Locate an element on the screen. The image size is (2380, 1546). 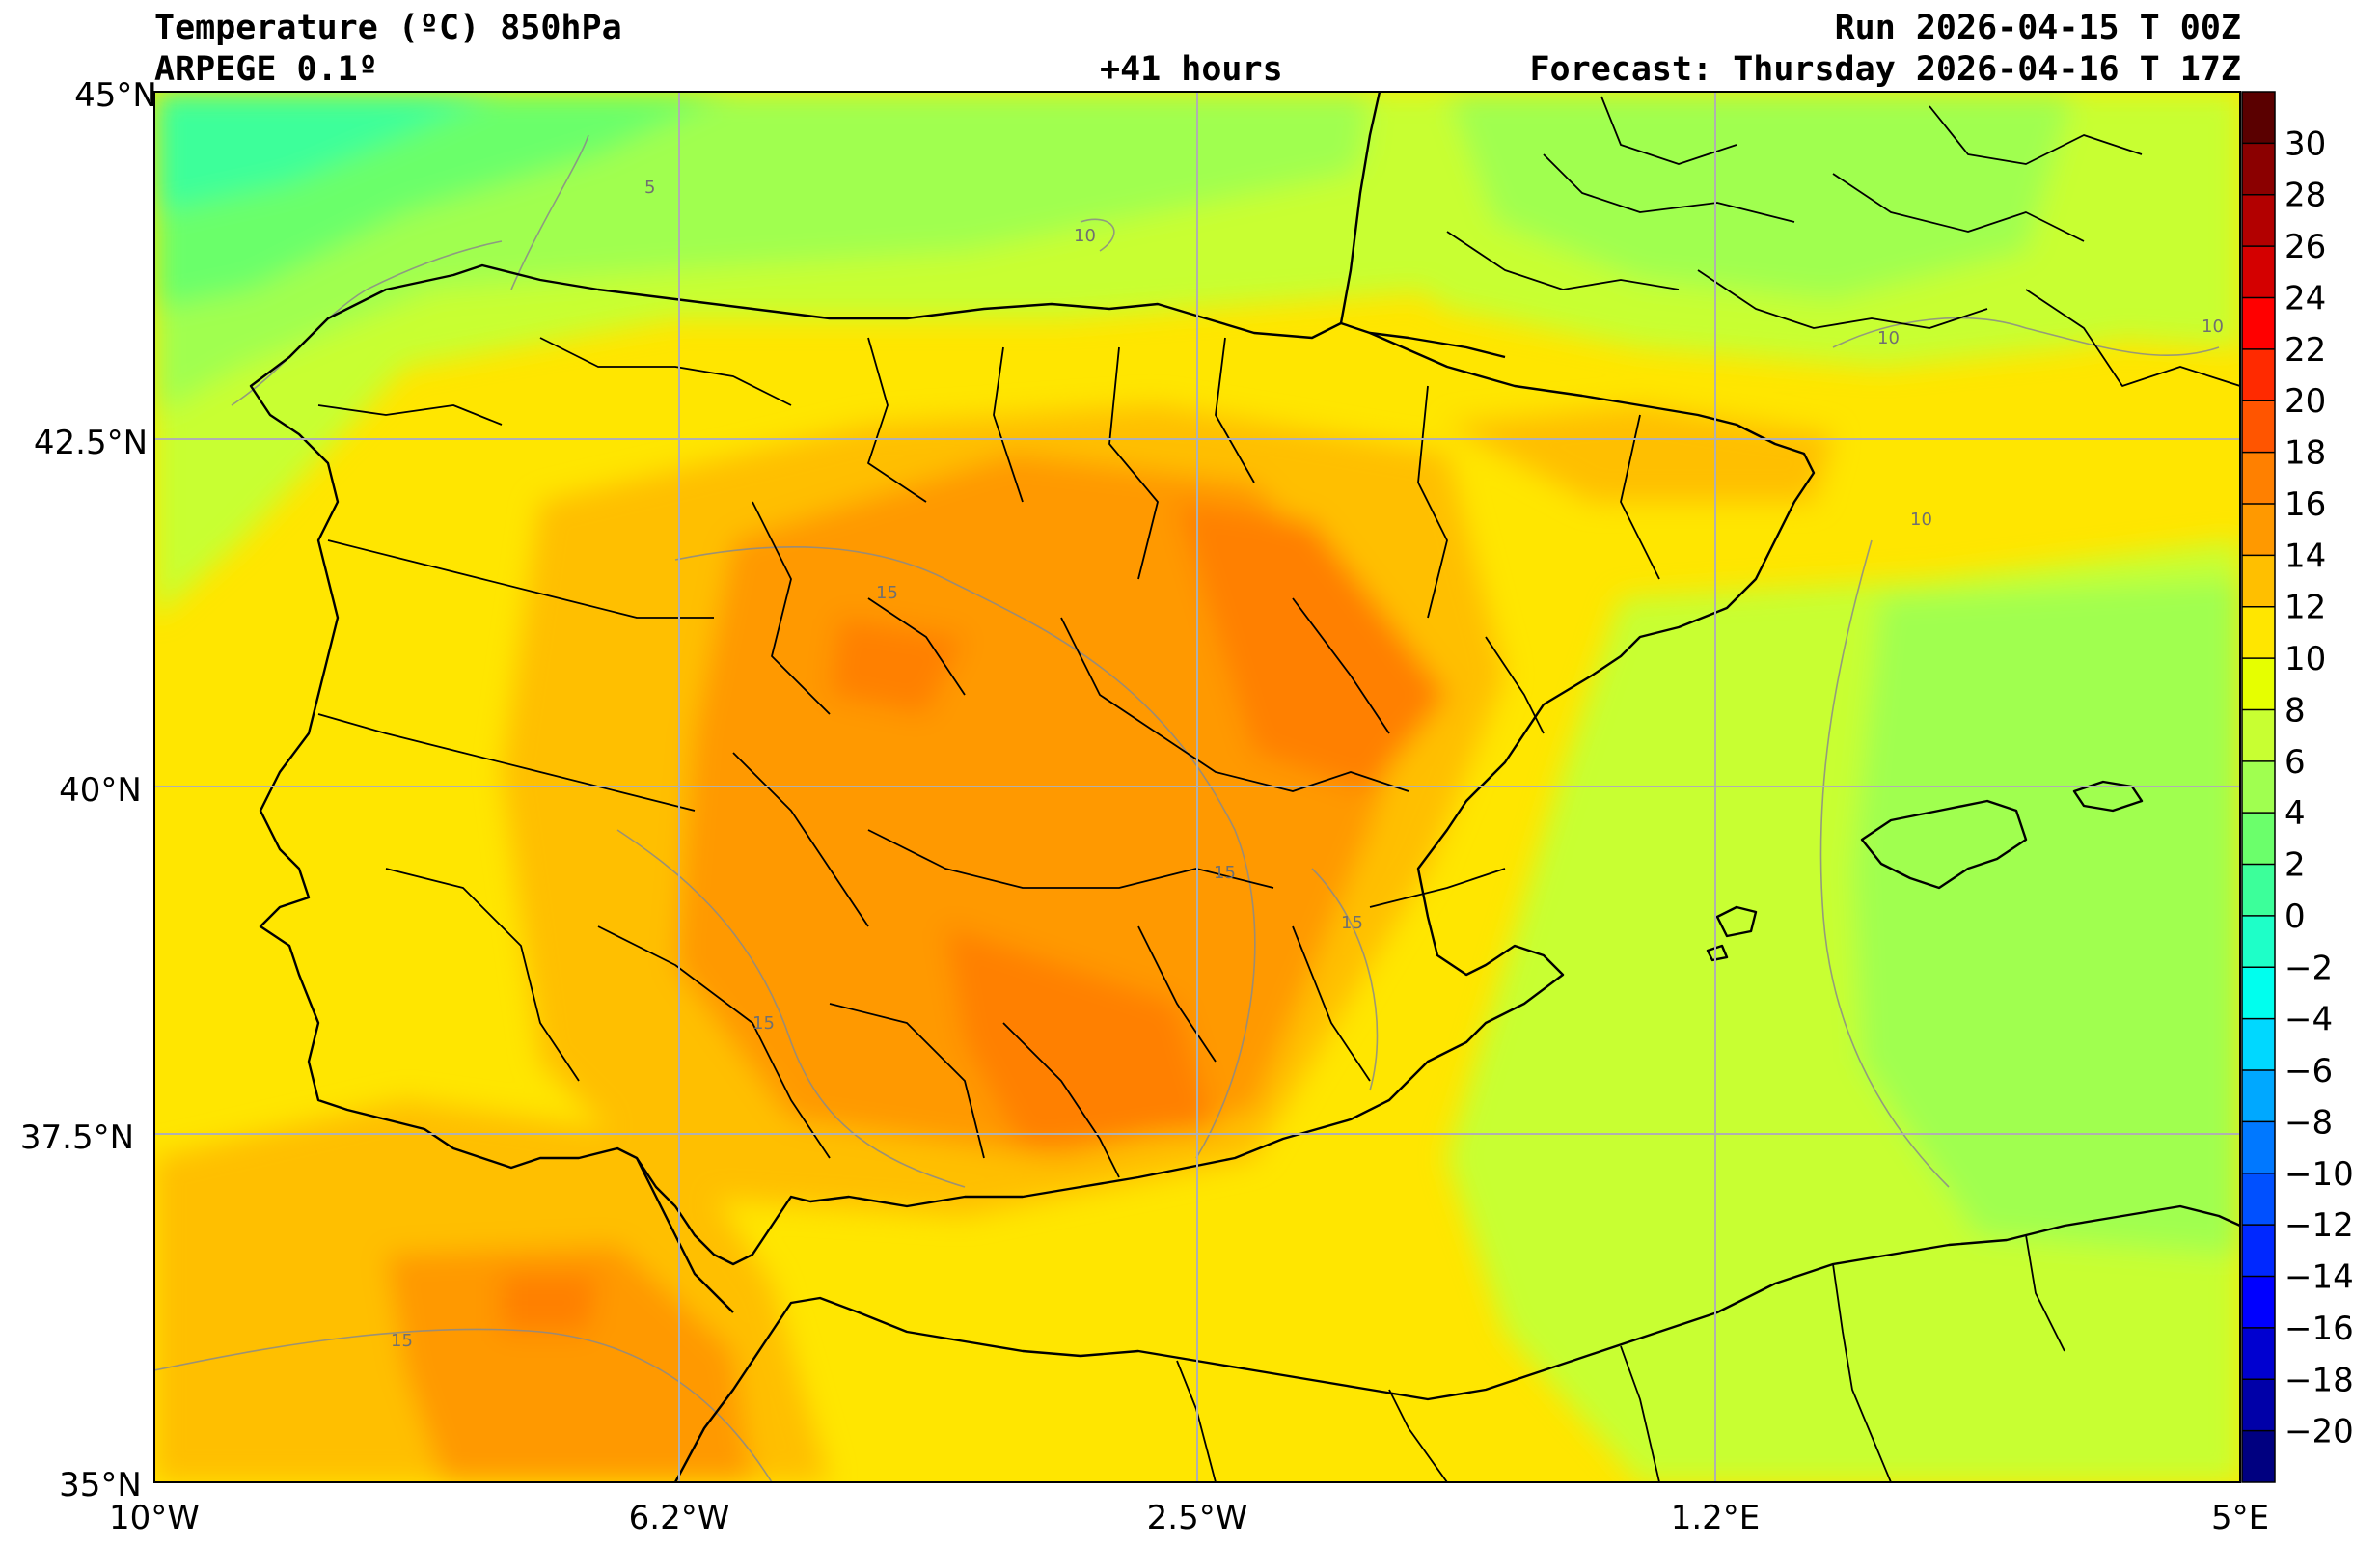
lon-label-5e: 5°E is located at coordinates (2240, 1518).